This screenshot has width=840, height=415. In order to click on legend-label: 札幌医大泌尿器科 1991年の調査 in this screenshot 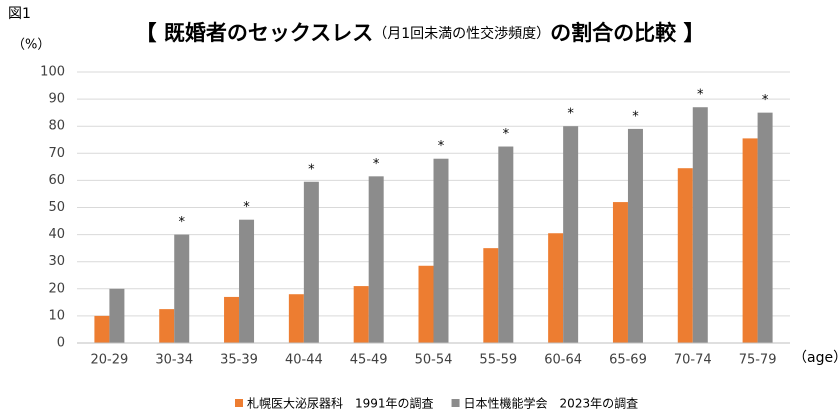, I will do `click(340, 403)`.